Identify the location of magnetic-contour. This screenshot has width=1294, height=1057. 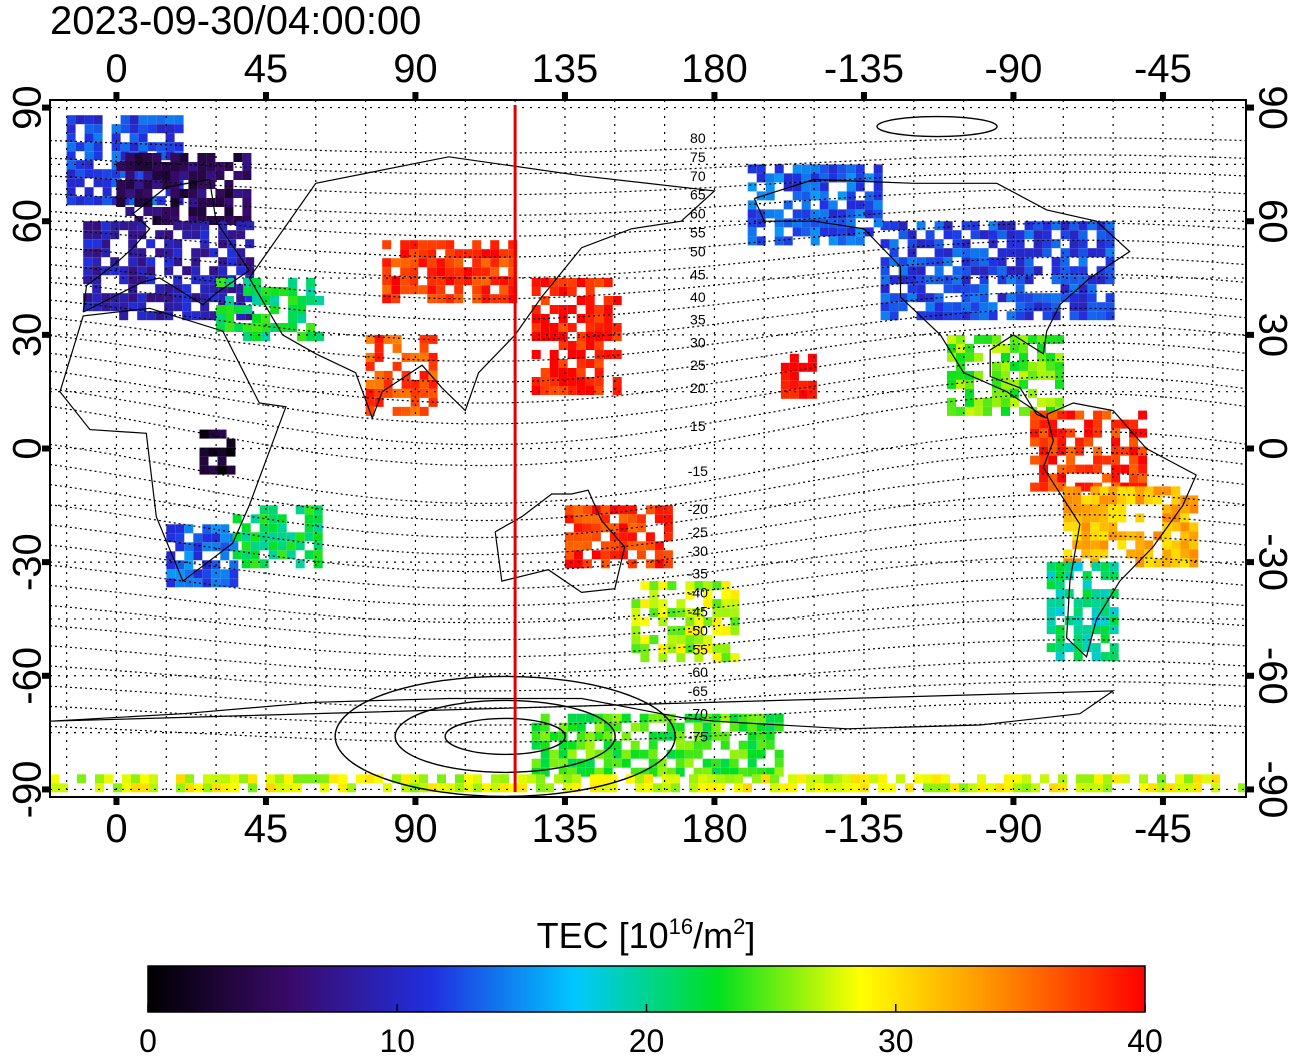
(648, 259).